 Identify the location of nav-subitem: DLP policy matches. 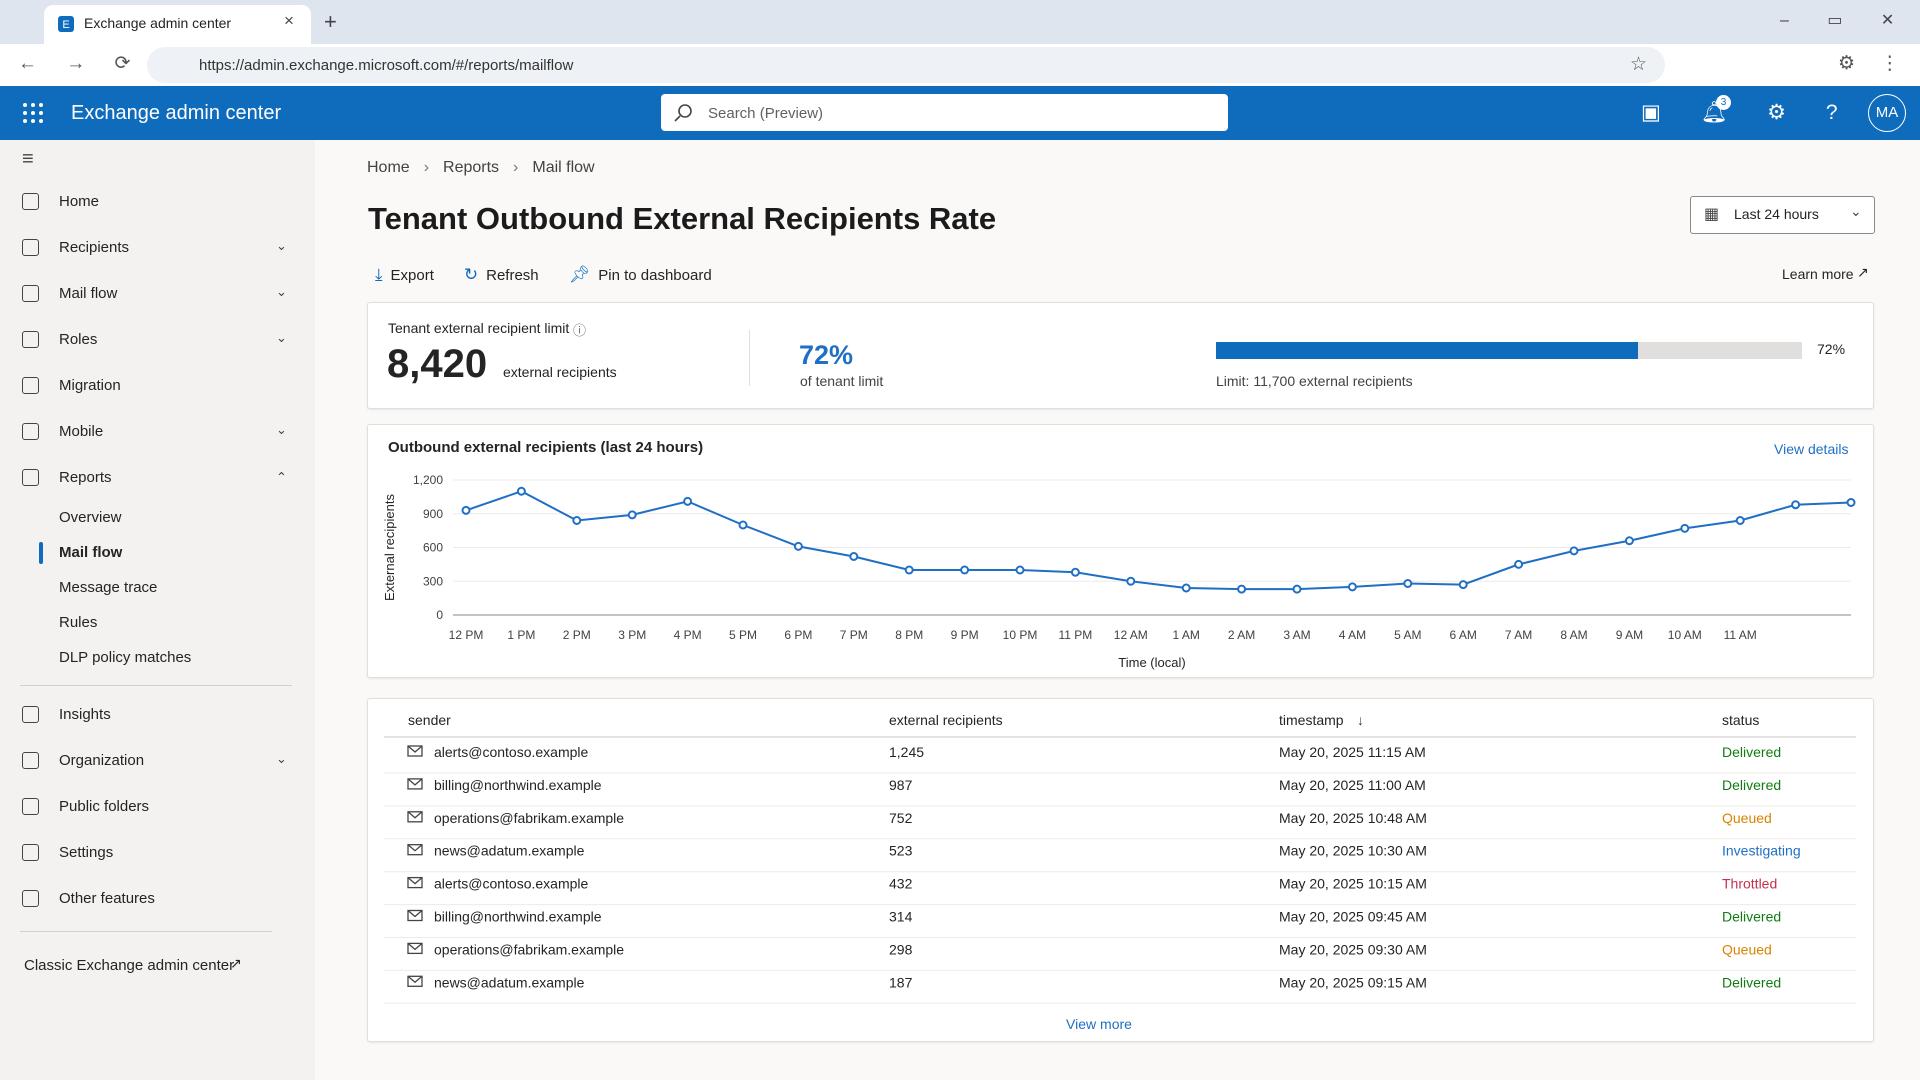
(125, 657).